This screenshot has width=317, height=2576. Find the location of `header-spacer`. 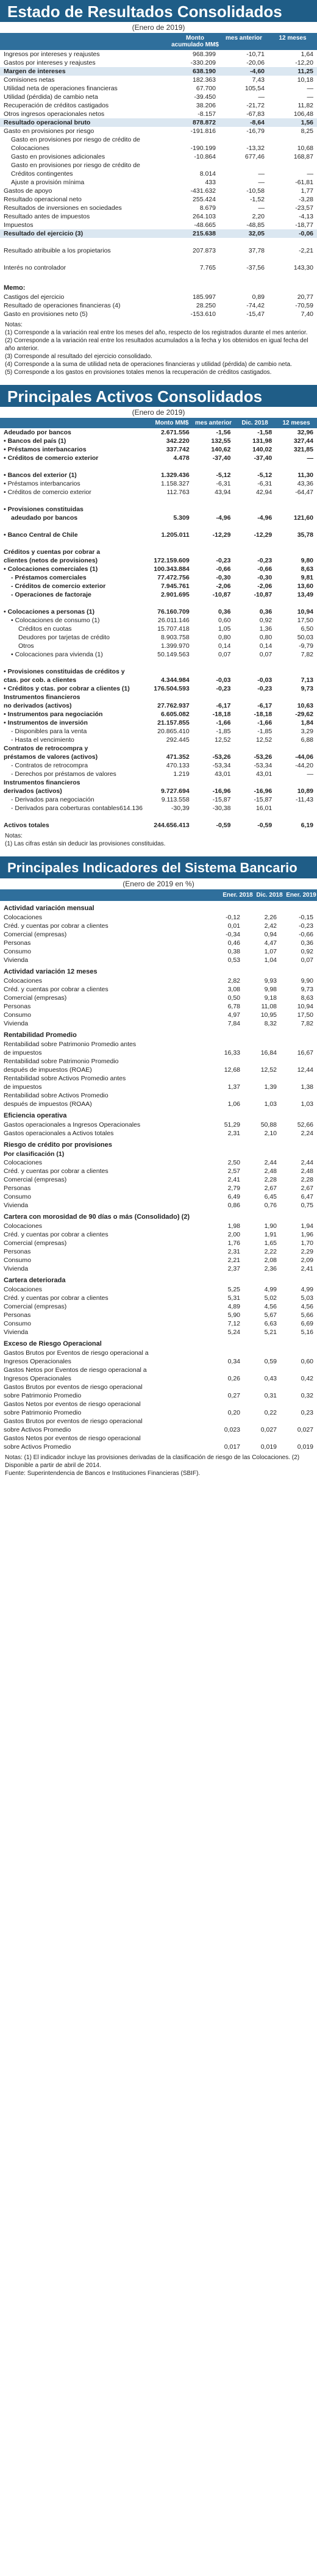

header-spacer is located at coordinates (111, 895).